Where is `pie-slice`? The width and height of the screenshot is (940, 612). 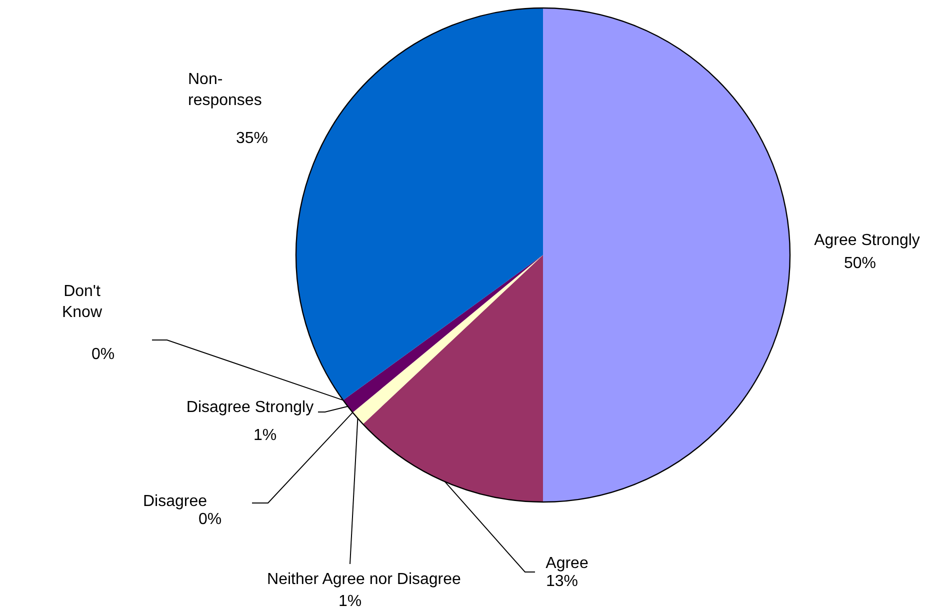
pie-slice is located at coordinates (452, 378).